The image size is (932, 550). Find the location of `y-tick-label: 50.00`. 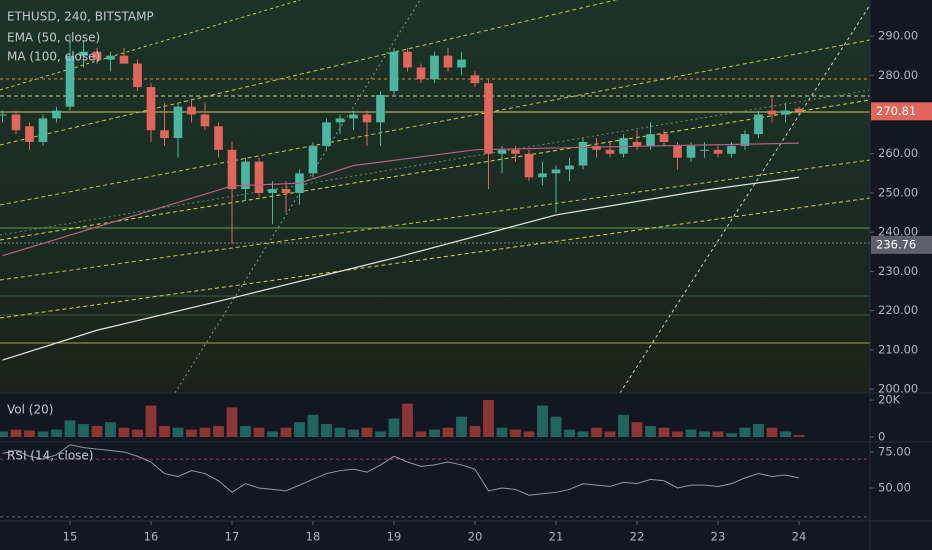

y-tick-label: 50.00 is located at coordinates (894, 487).